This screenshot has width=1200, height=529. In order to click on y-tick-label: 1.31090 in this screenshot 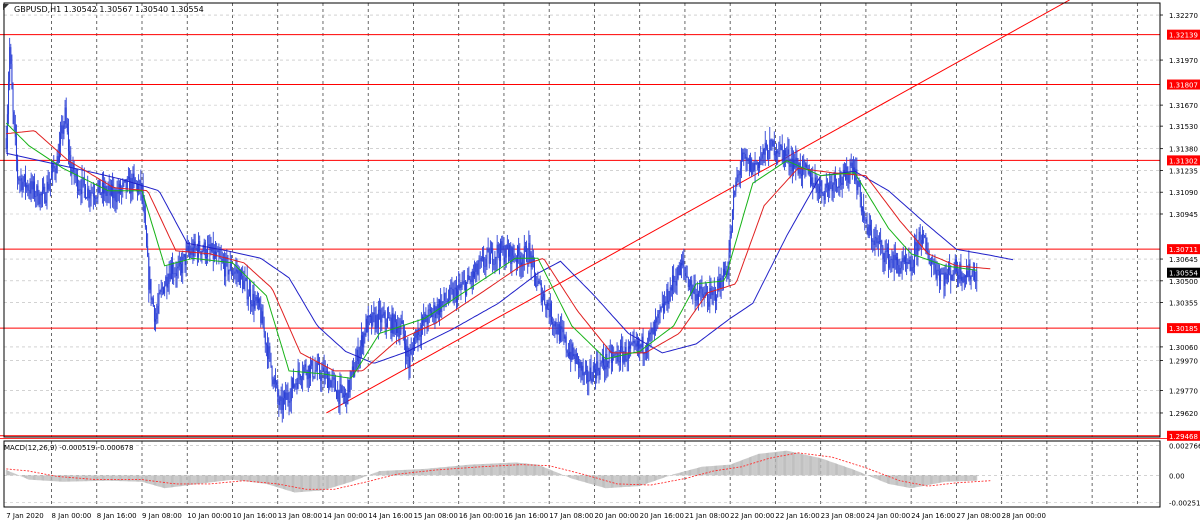, I will do `click(1183, 193)`.